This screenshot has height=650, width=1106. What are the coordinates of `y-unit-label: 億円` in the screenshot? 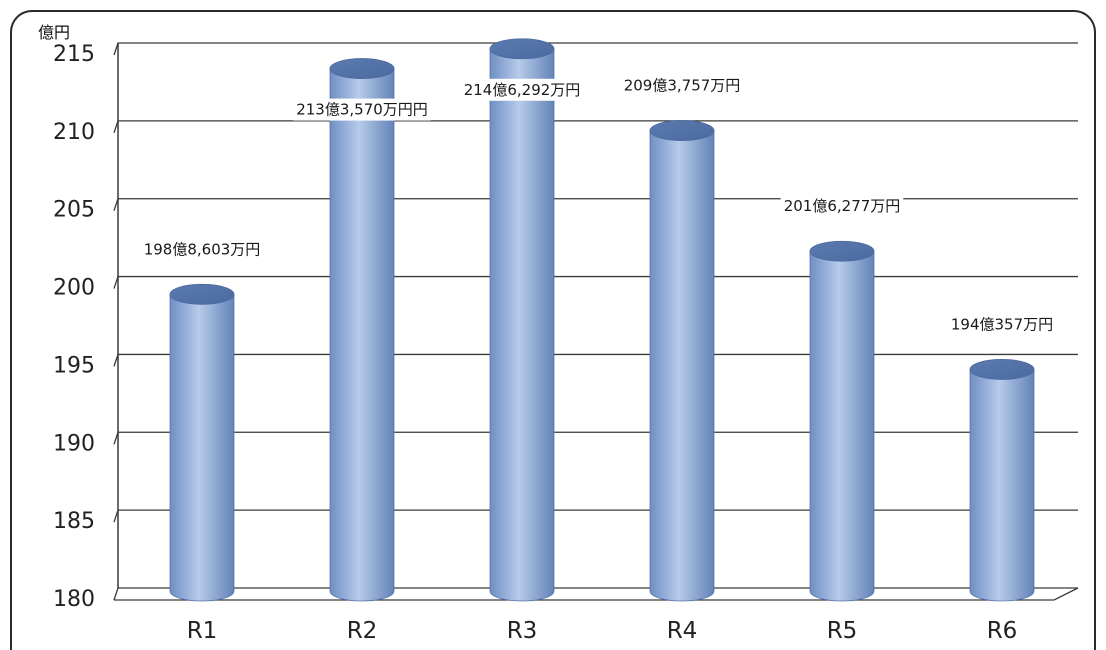 It's located at (54, 32).